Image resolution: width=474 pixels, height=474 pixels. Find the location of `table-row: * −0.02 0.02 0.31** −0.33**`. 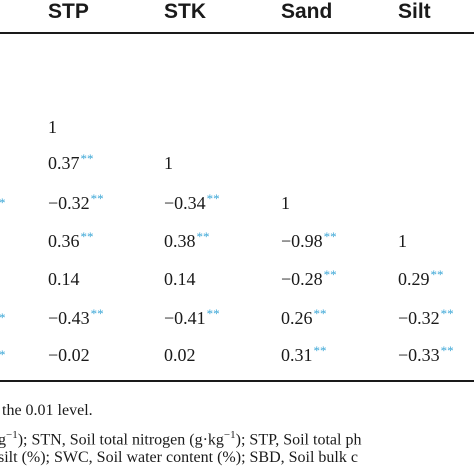

table-row: * −0.02 0.02 0.31** −0.33** is located at coordinates (237, 355).